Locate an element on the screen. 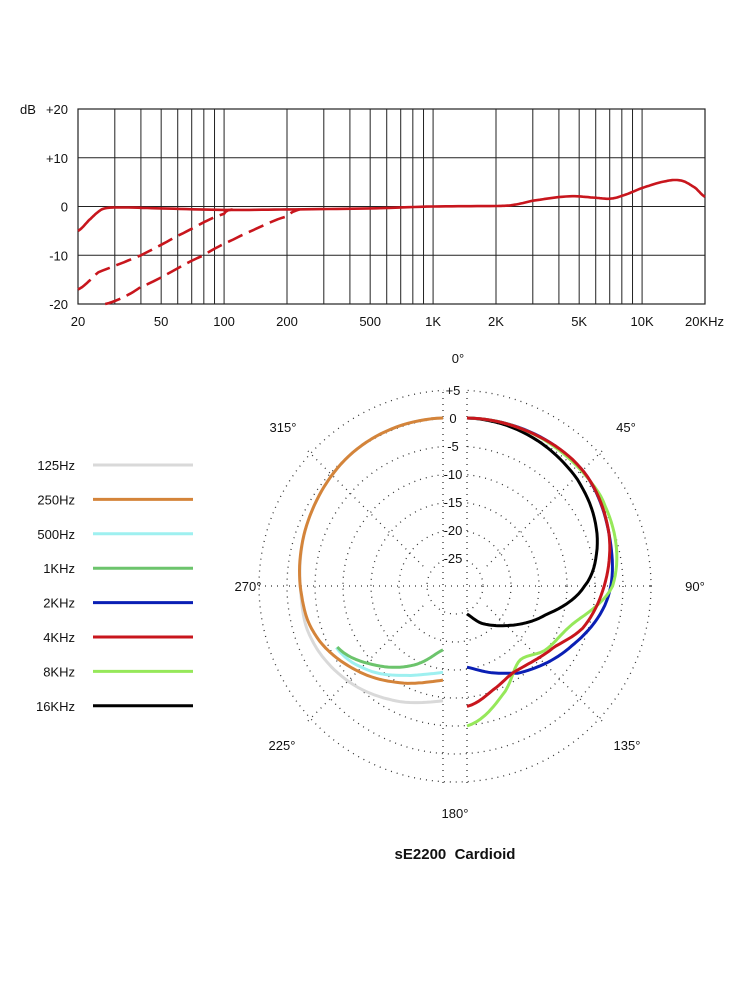 Image resolution: width=750 pixels, height=982 pixels. frequency-response-line is located at coordinates (391, 205).